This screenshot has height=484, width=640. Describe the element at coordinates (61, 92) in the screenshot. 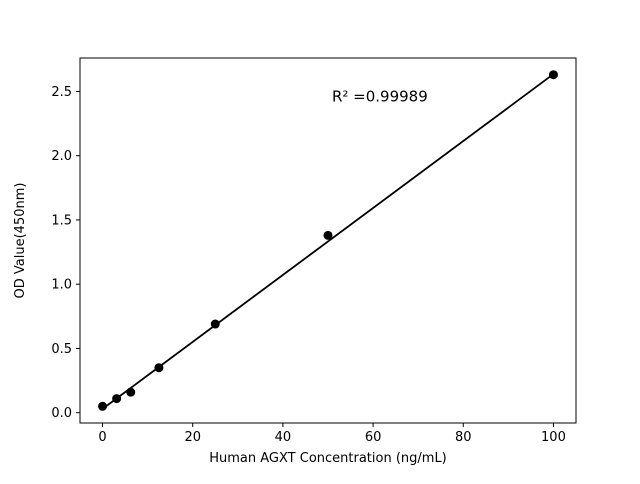

I see `y-tick-label: 2.5` at that location.